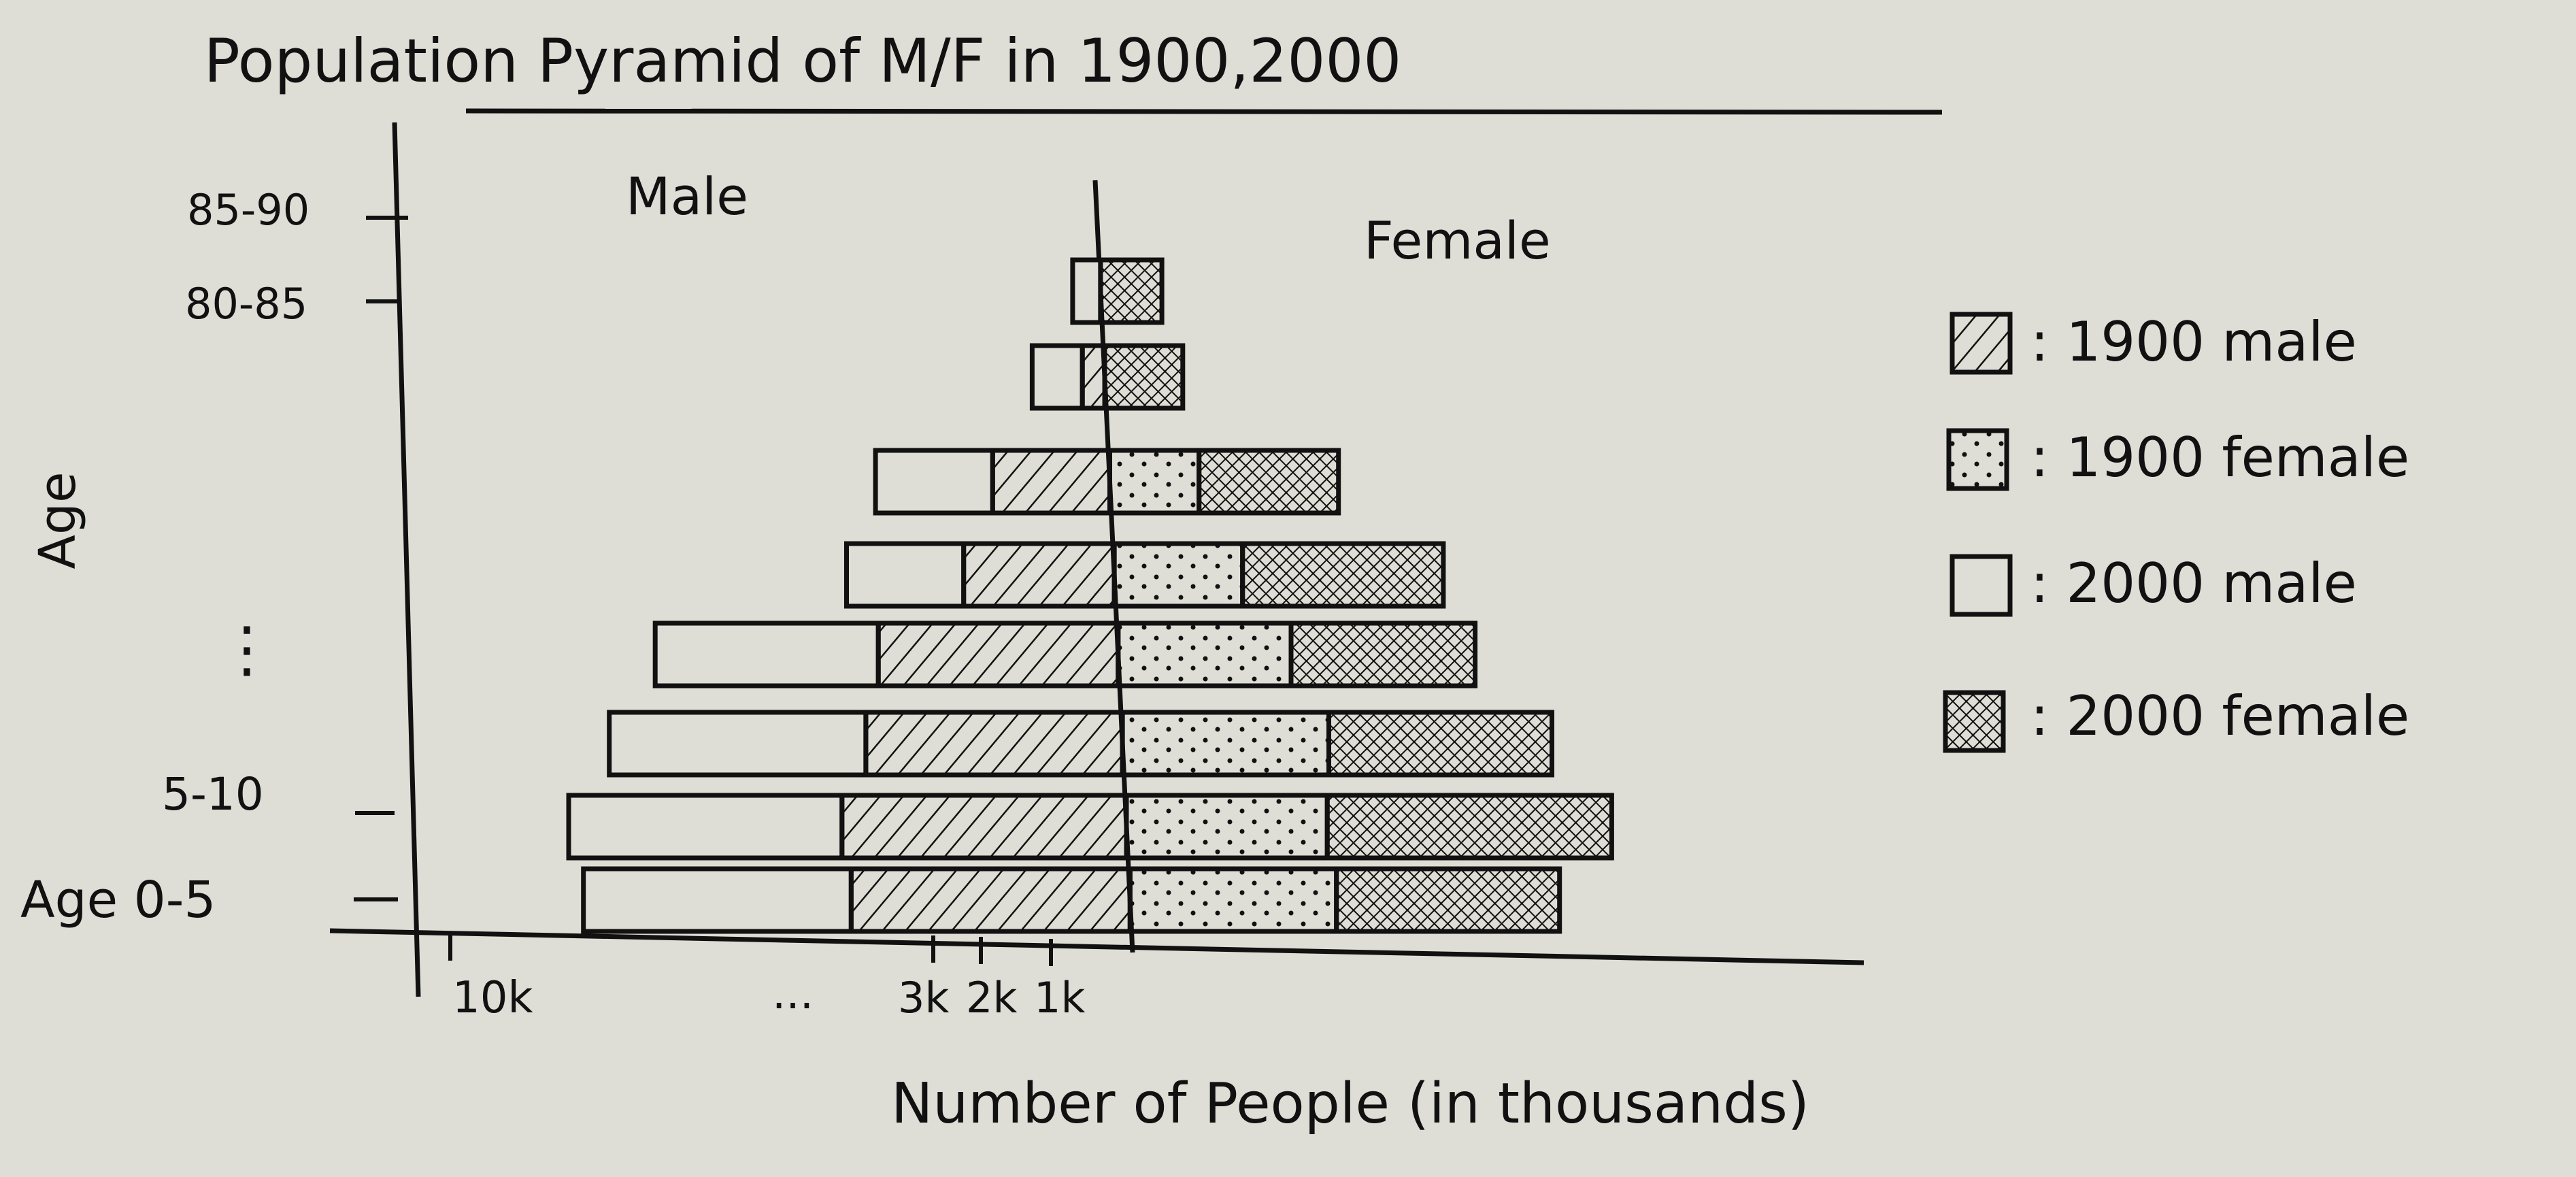 The image size is (2576, 1177). I want to click on x-tick-label-3k: 3k, so click(923, 998).